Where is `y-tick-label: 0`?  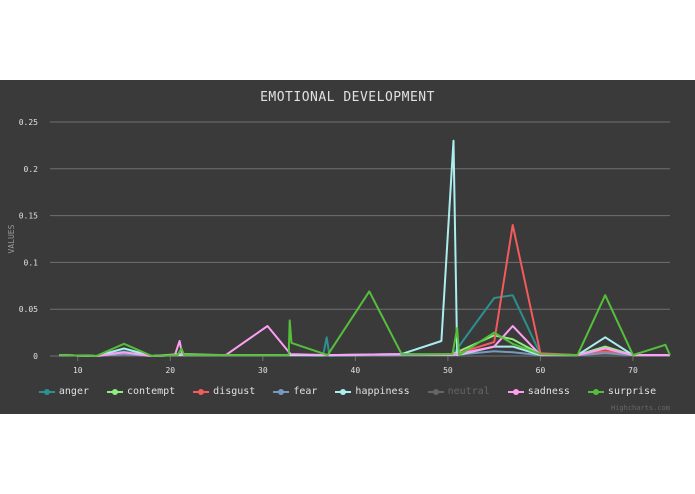
y-tick-label: 0 is located at coordinates (35, 356).